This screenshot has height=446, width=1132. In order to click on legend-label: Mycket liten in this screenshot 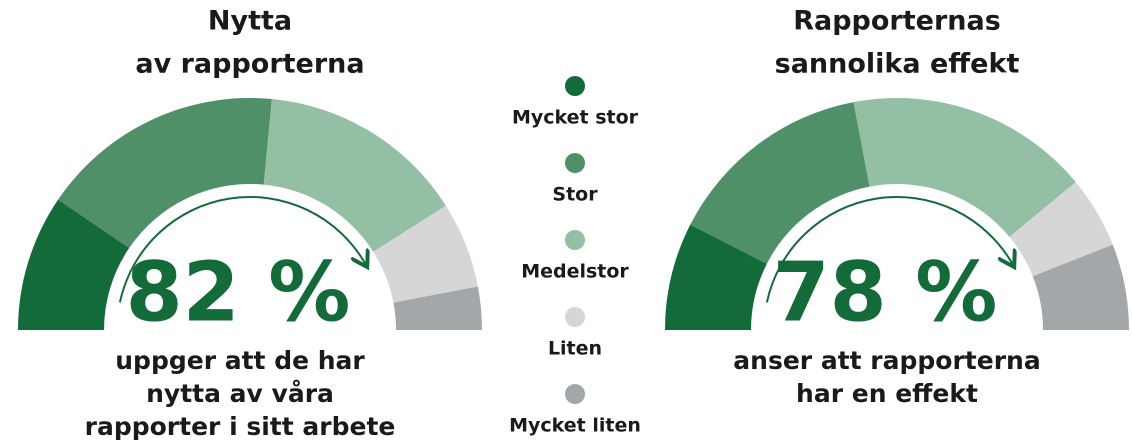, I will do `click(575, 426)`.